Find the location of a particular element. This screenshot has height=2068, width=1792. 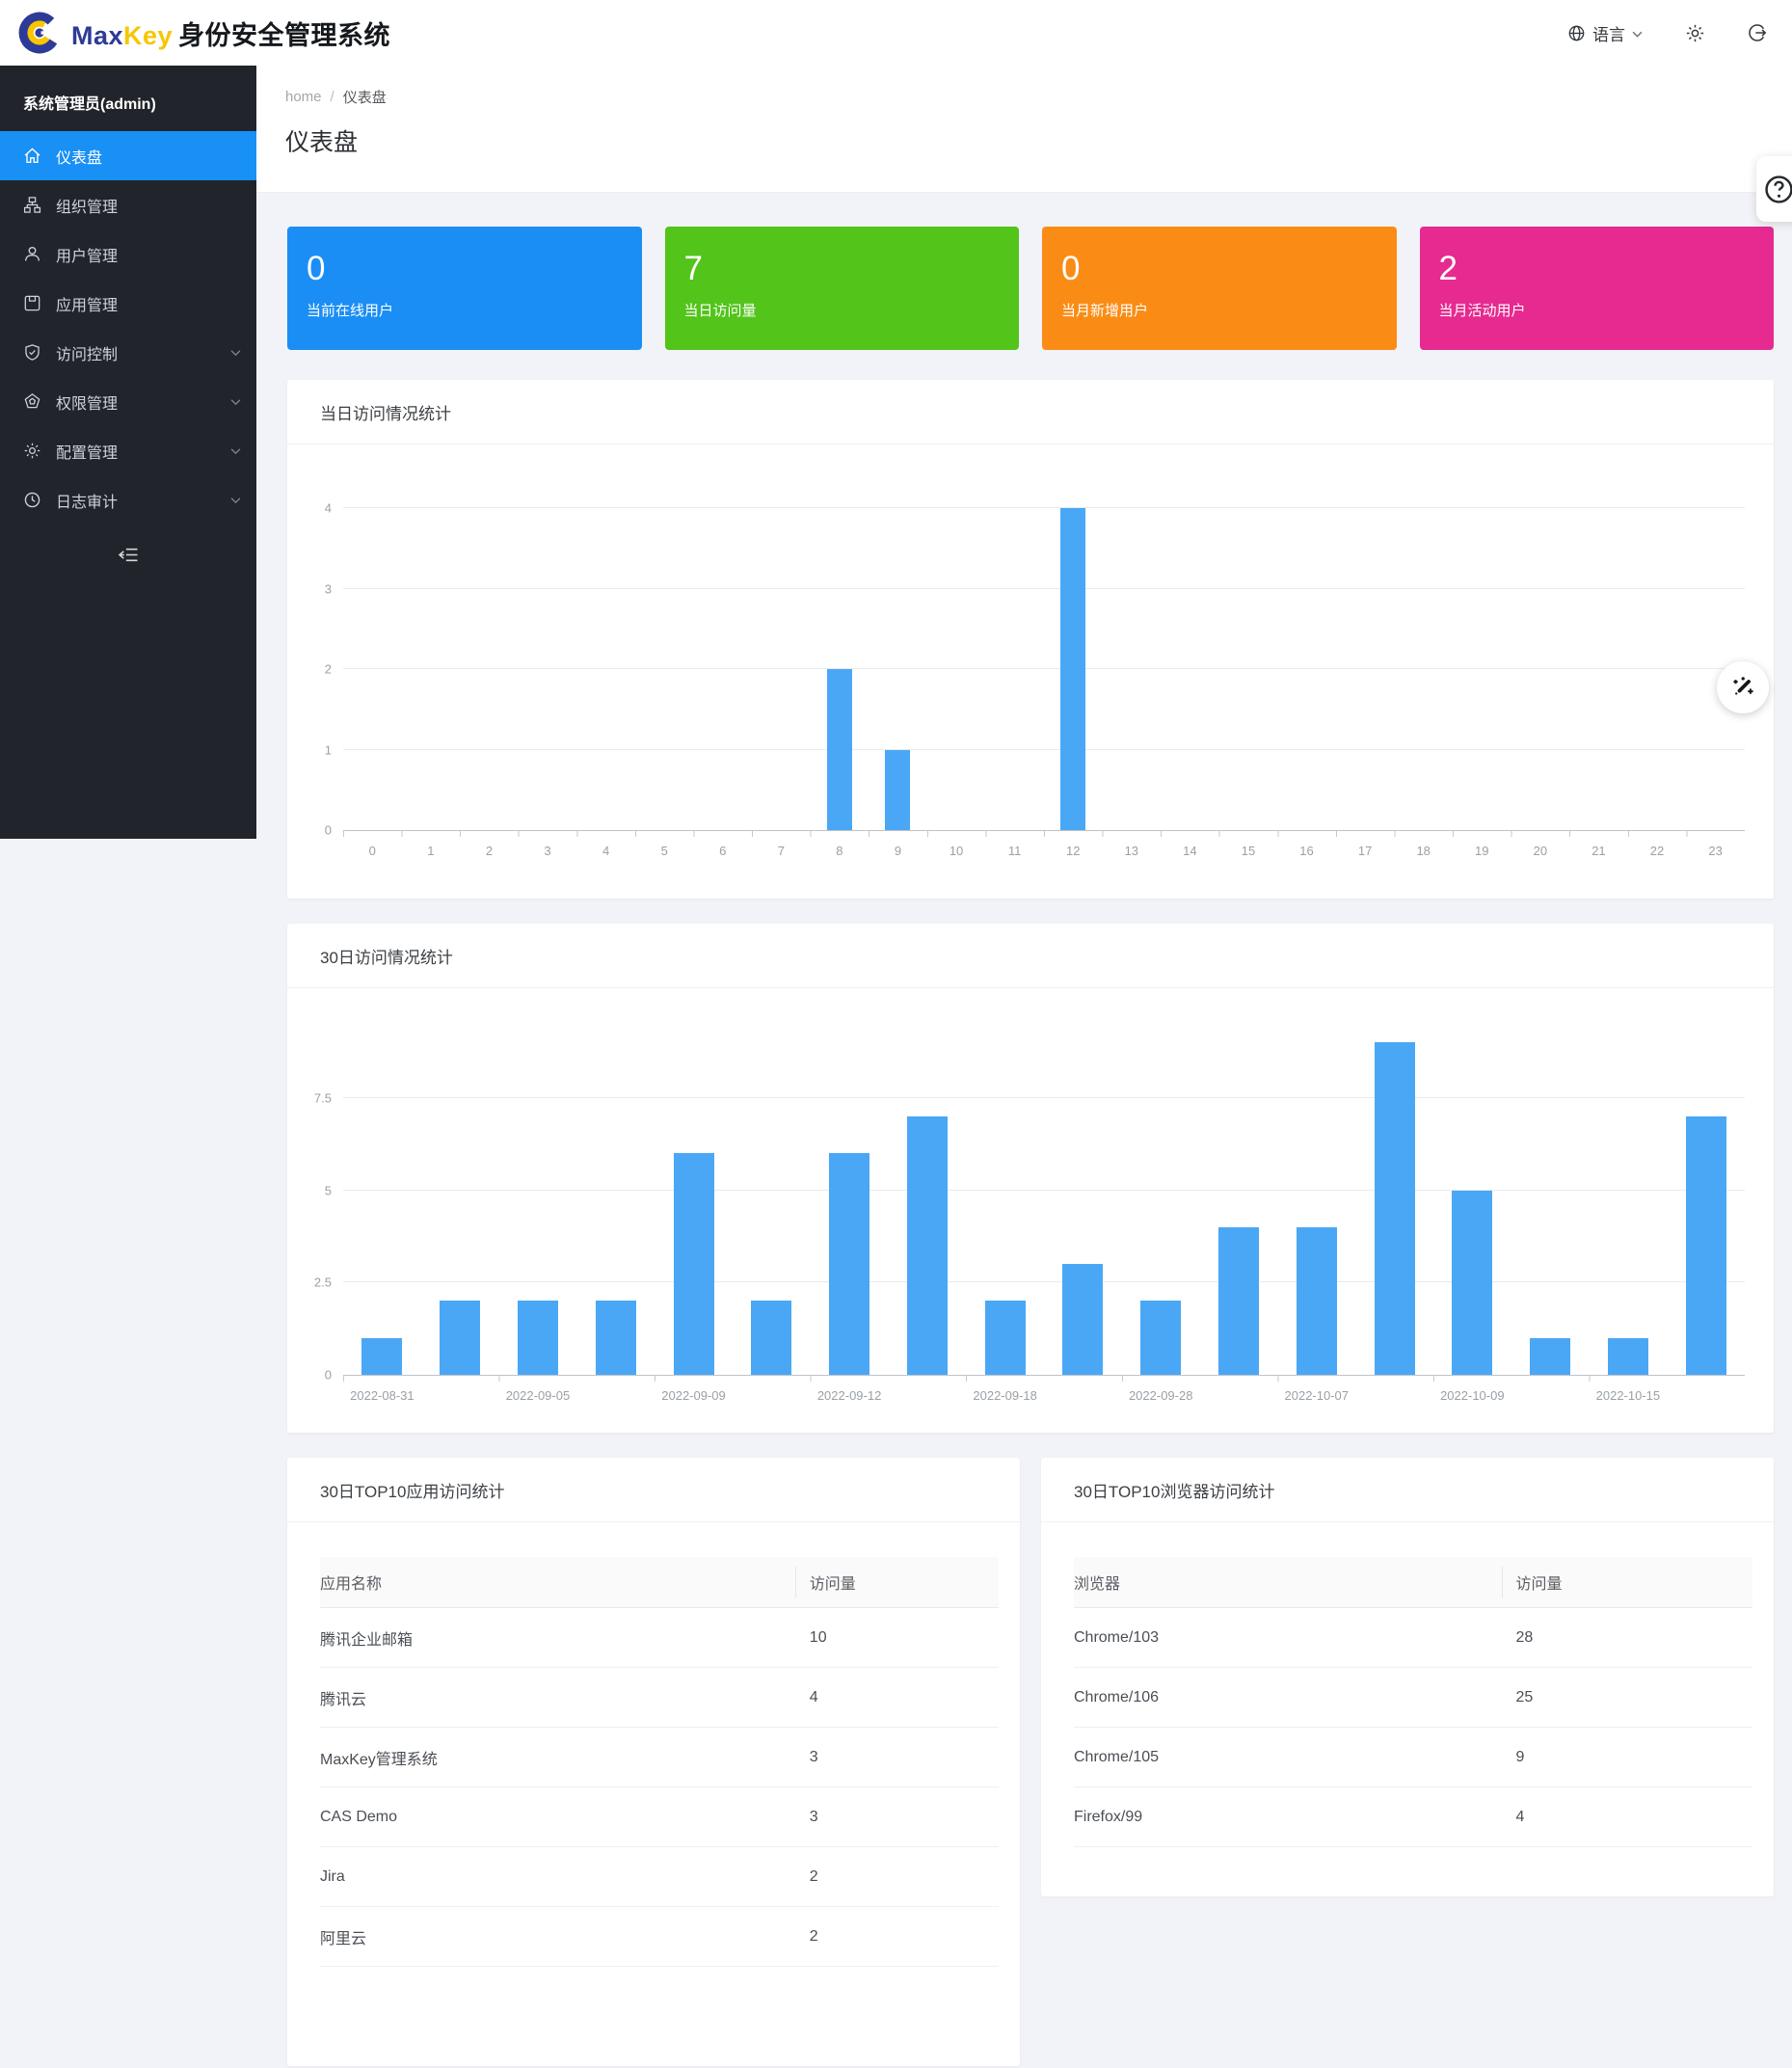

sidebar-item-apps: 应用管理 is located at coordinates (128, 303).